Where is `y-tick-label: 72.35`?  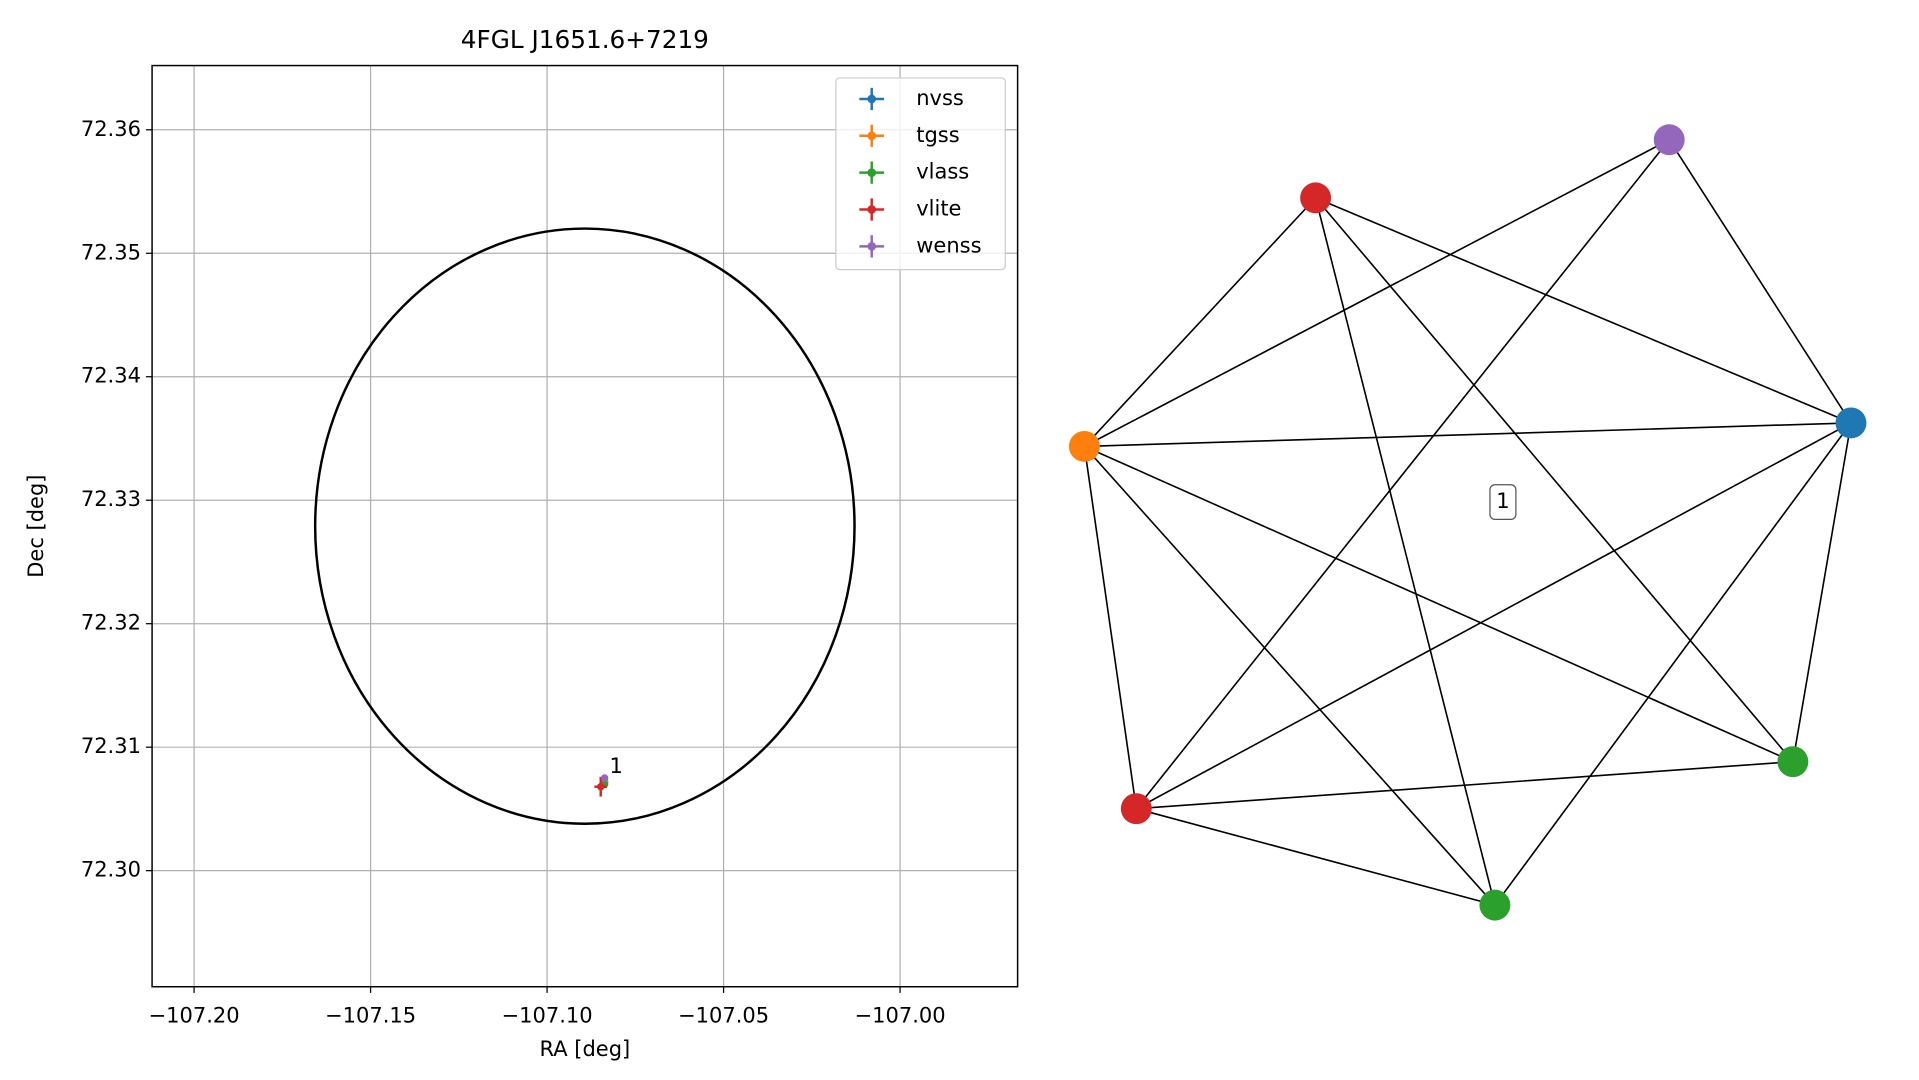 y-tick-label: 72.35 is located at coordinates (111, 251).